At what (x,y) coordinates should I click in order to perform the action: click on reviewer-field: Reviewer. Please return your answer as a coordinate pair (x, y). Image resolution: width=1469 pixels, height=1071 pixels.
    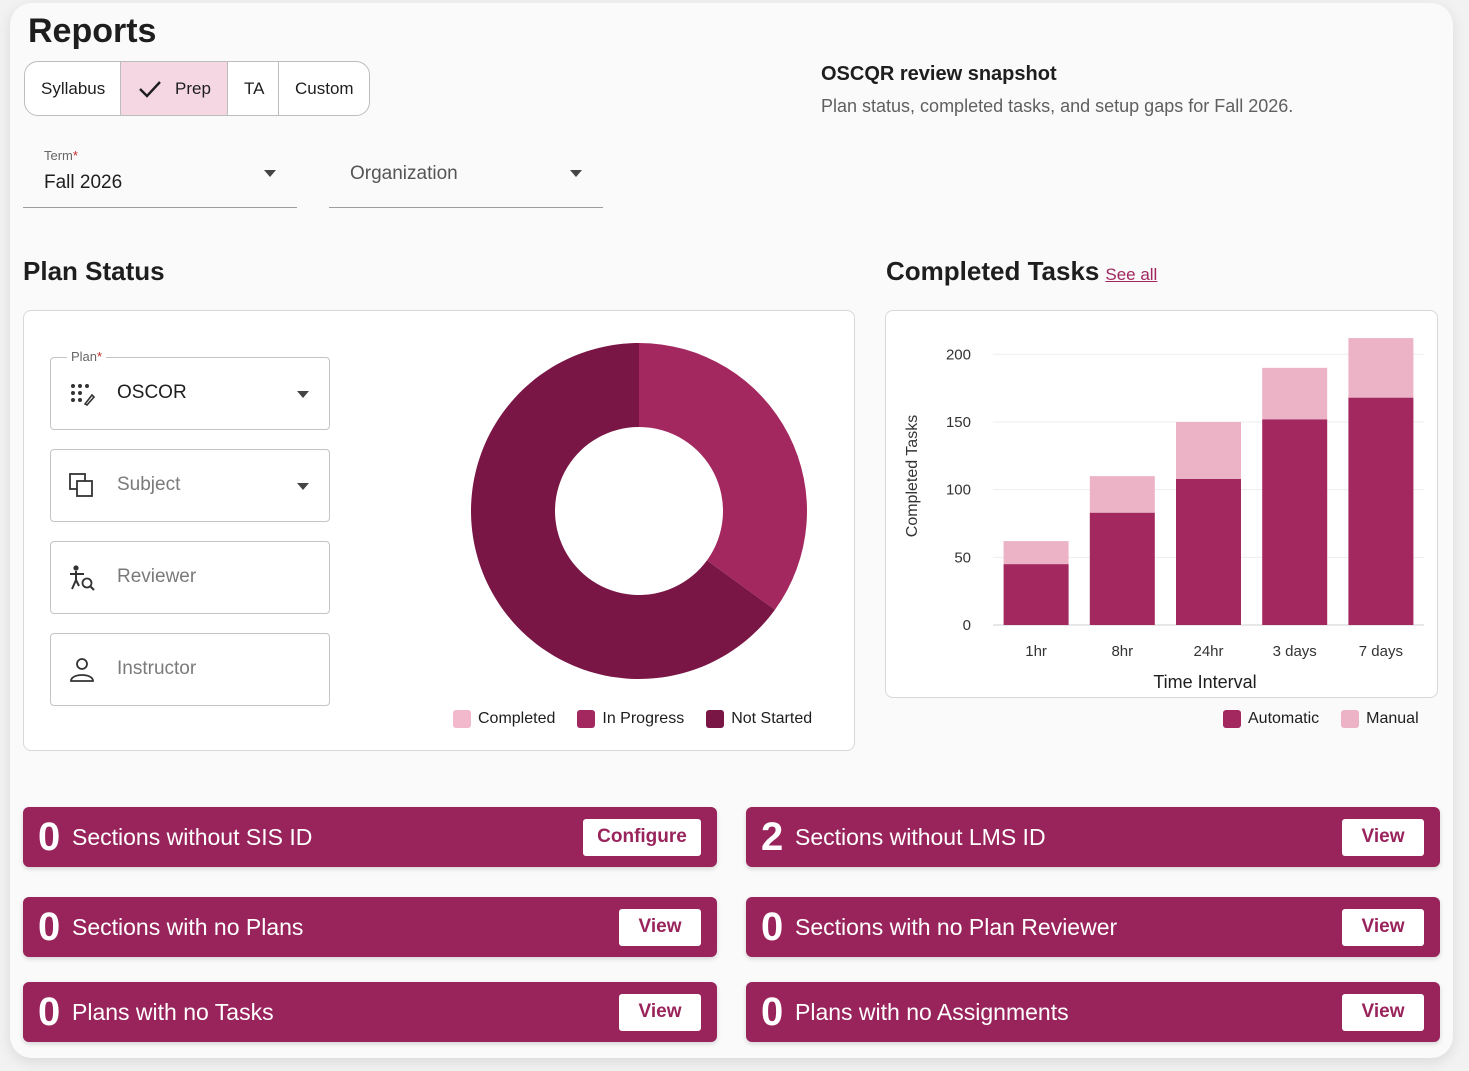
    Looking at the image, I should click on (190, 577).